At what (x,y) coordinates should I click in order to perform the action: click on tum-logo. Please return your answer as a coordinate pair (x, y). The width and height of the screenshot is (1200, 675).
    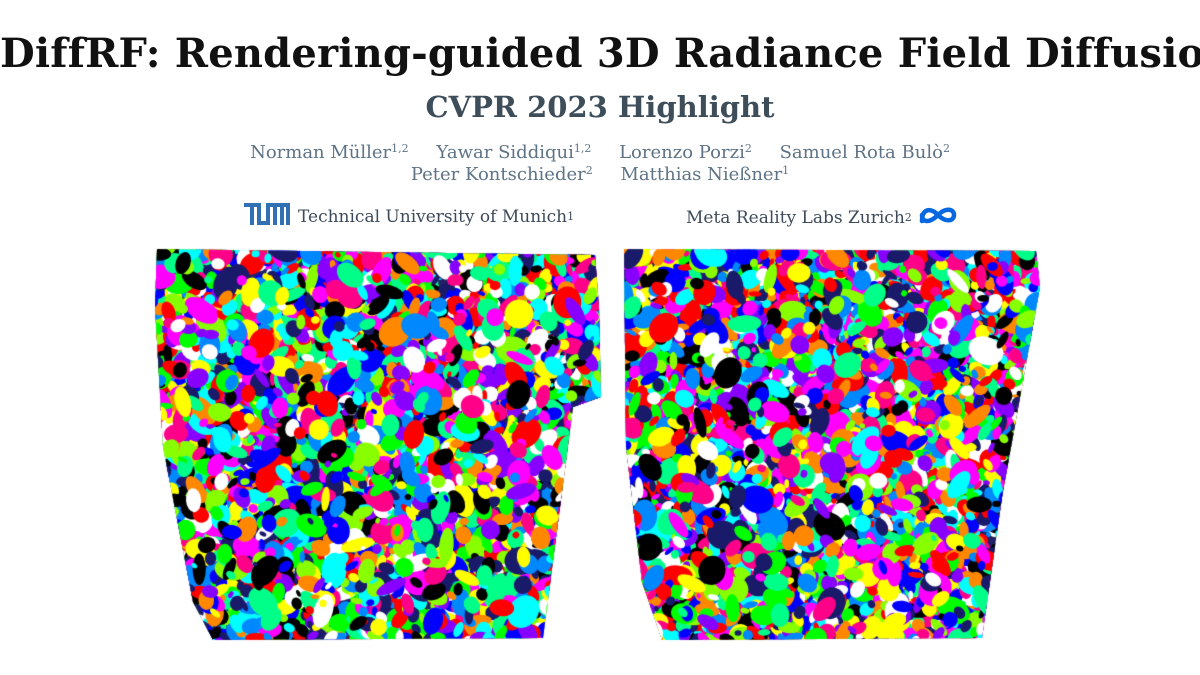
    Looking at the image, I should click on (267, 216).